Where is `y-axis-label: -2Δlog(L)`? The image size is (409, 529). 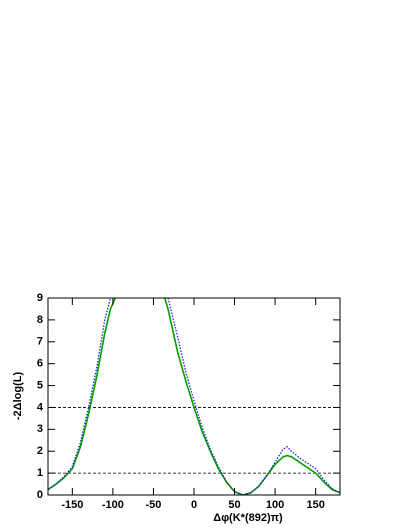 y-axis-label: -2Δlog(L) is located at coordinates (18, 396).